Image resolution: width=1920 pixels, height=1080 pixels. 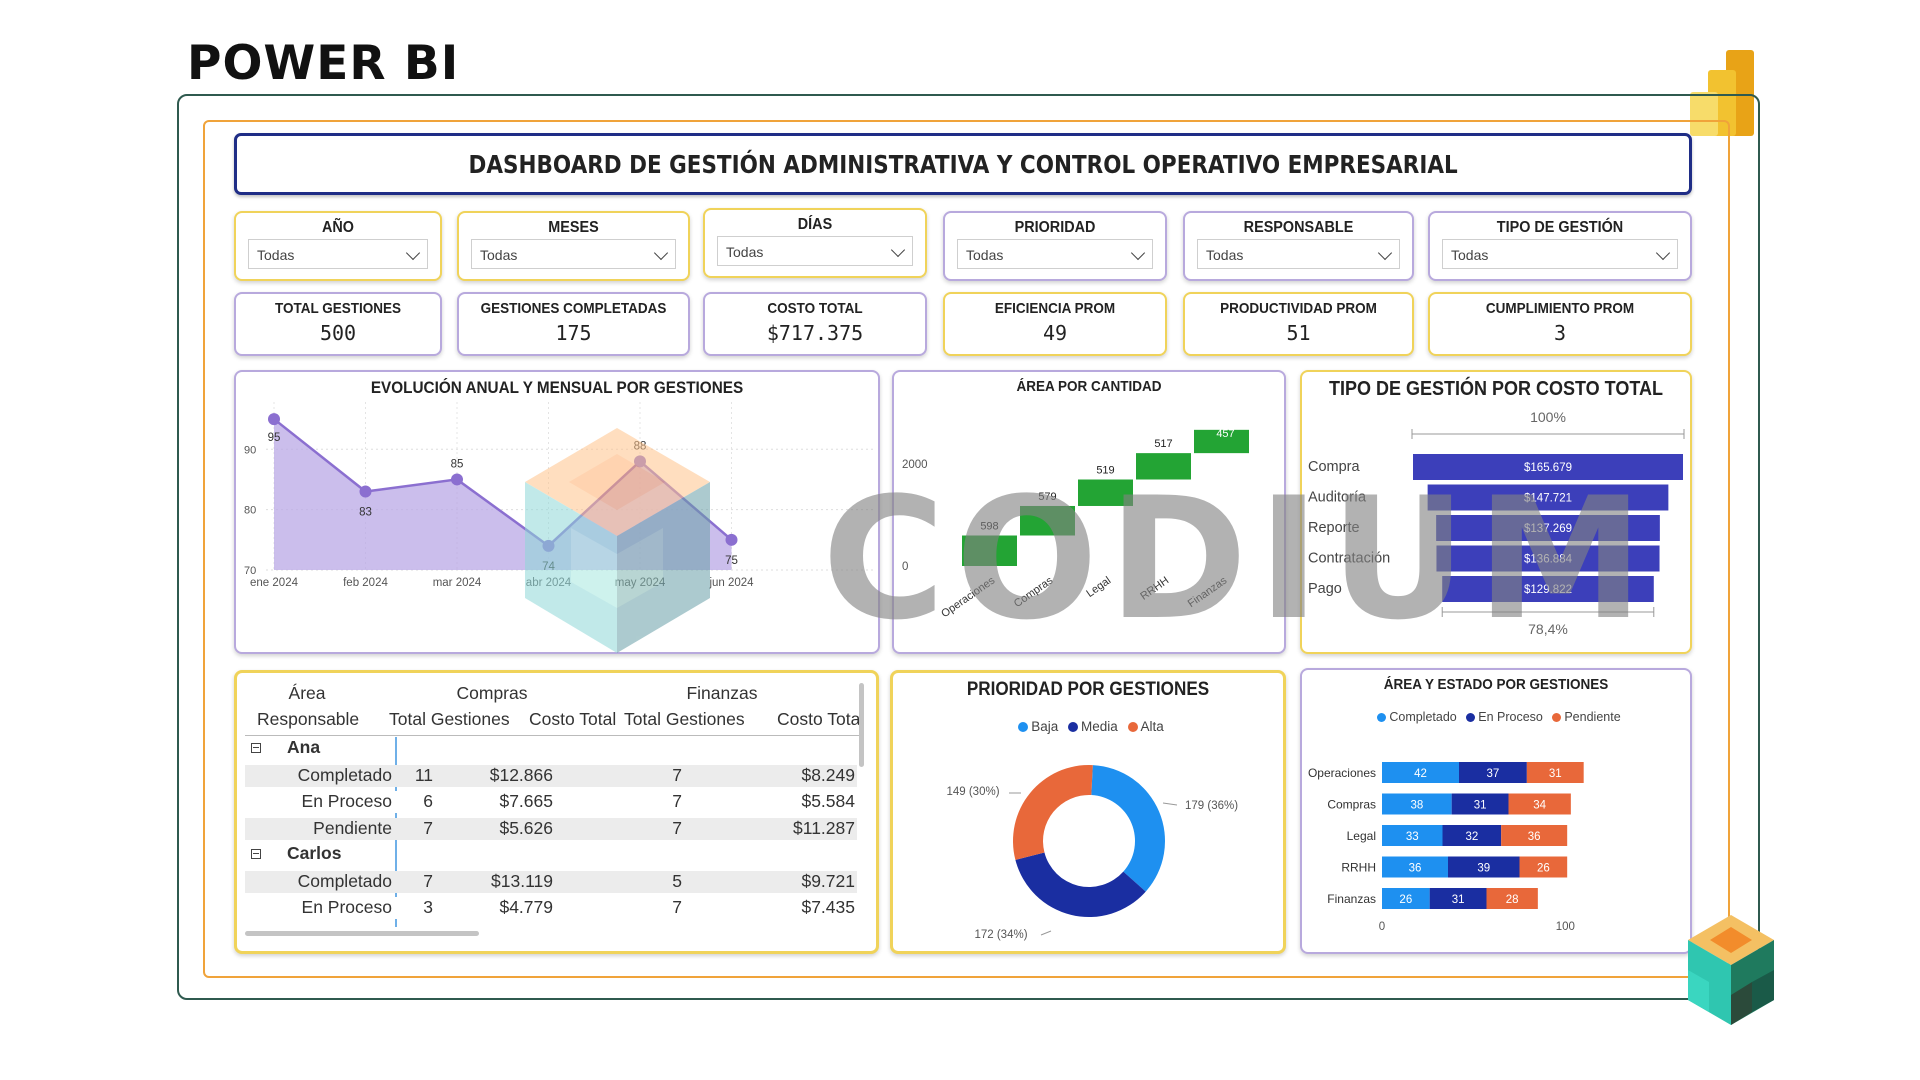 What do you see at coordinates (1510, 717) in the screenshot?
I see `legend-item: En Proceso` at bounding box center [1510, 717].